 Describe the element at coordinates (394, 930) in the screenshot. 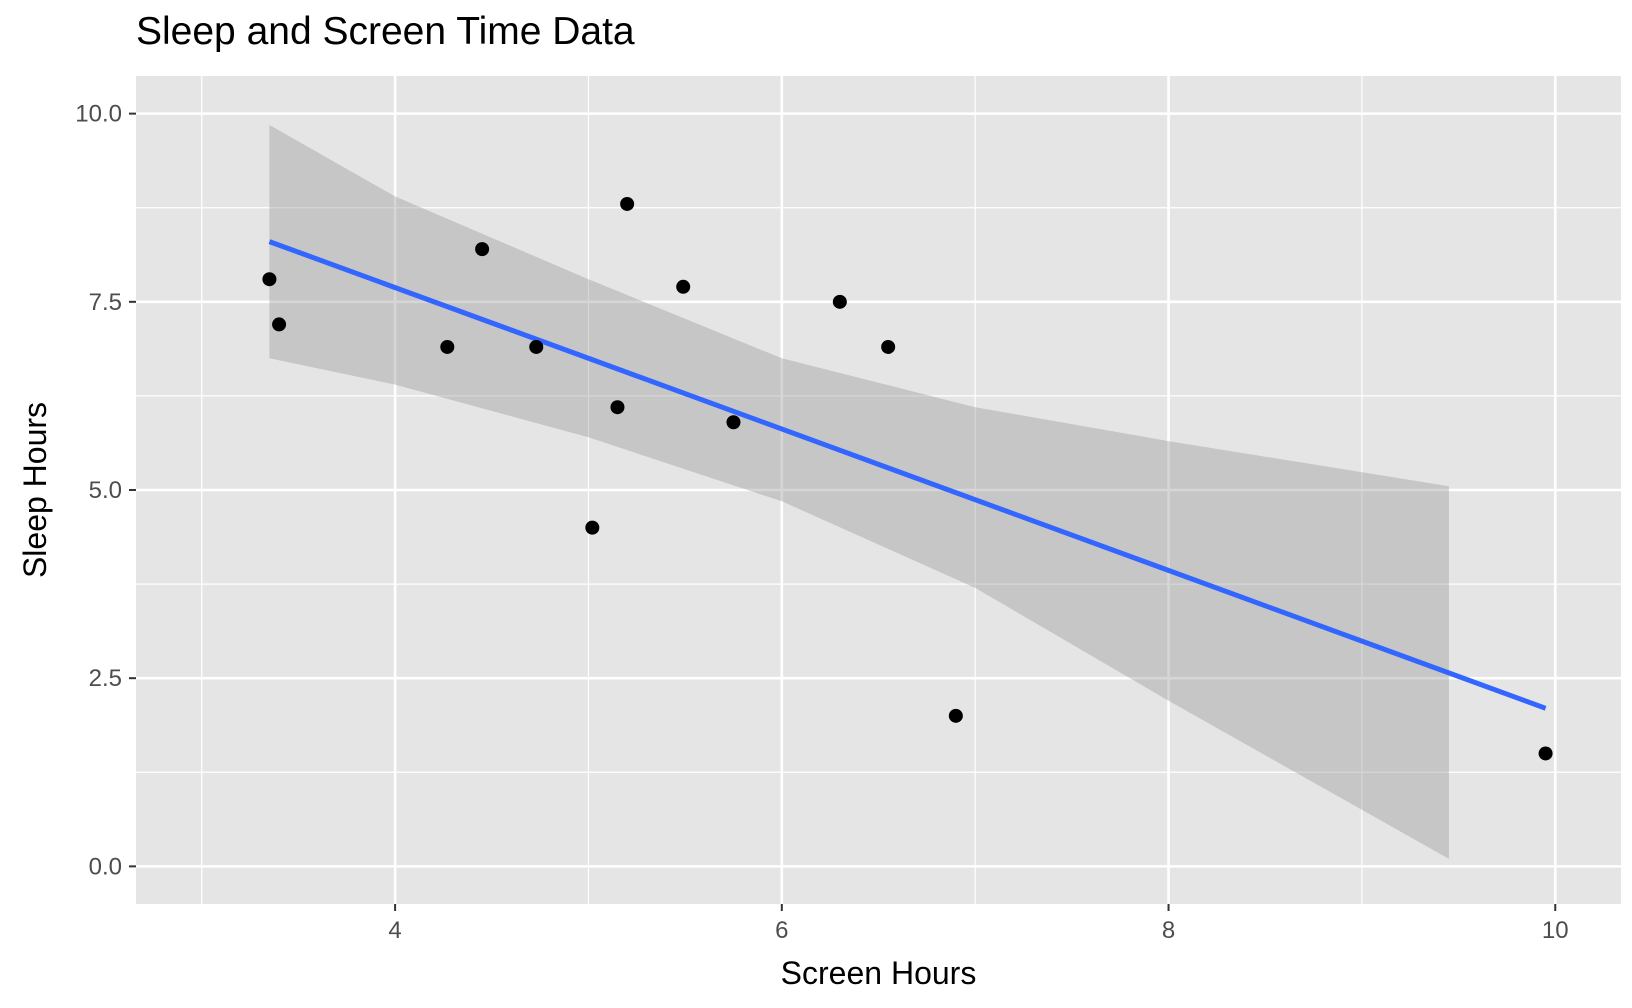

I see `x-tick-label: 4` at that location.